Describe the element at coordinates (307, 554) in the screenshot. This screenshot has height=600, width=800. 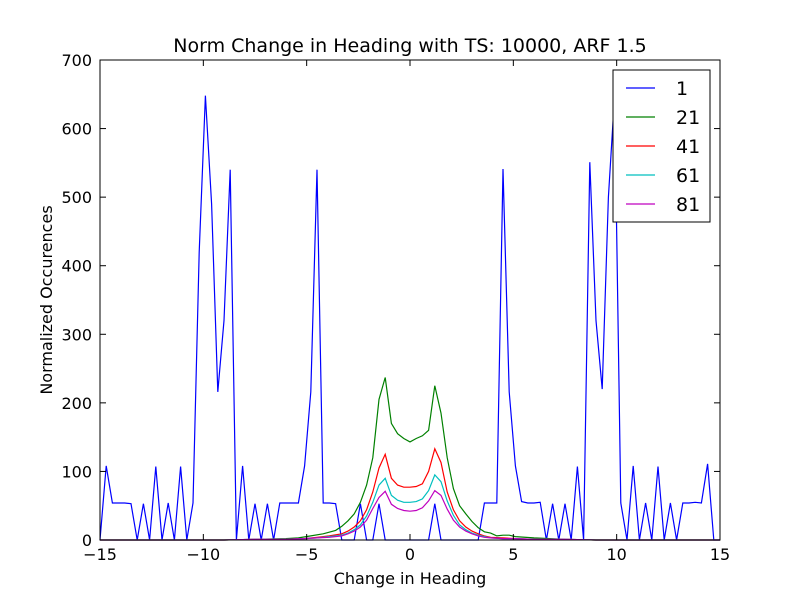
I see `x-tick-label: −5` at that location.